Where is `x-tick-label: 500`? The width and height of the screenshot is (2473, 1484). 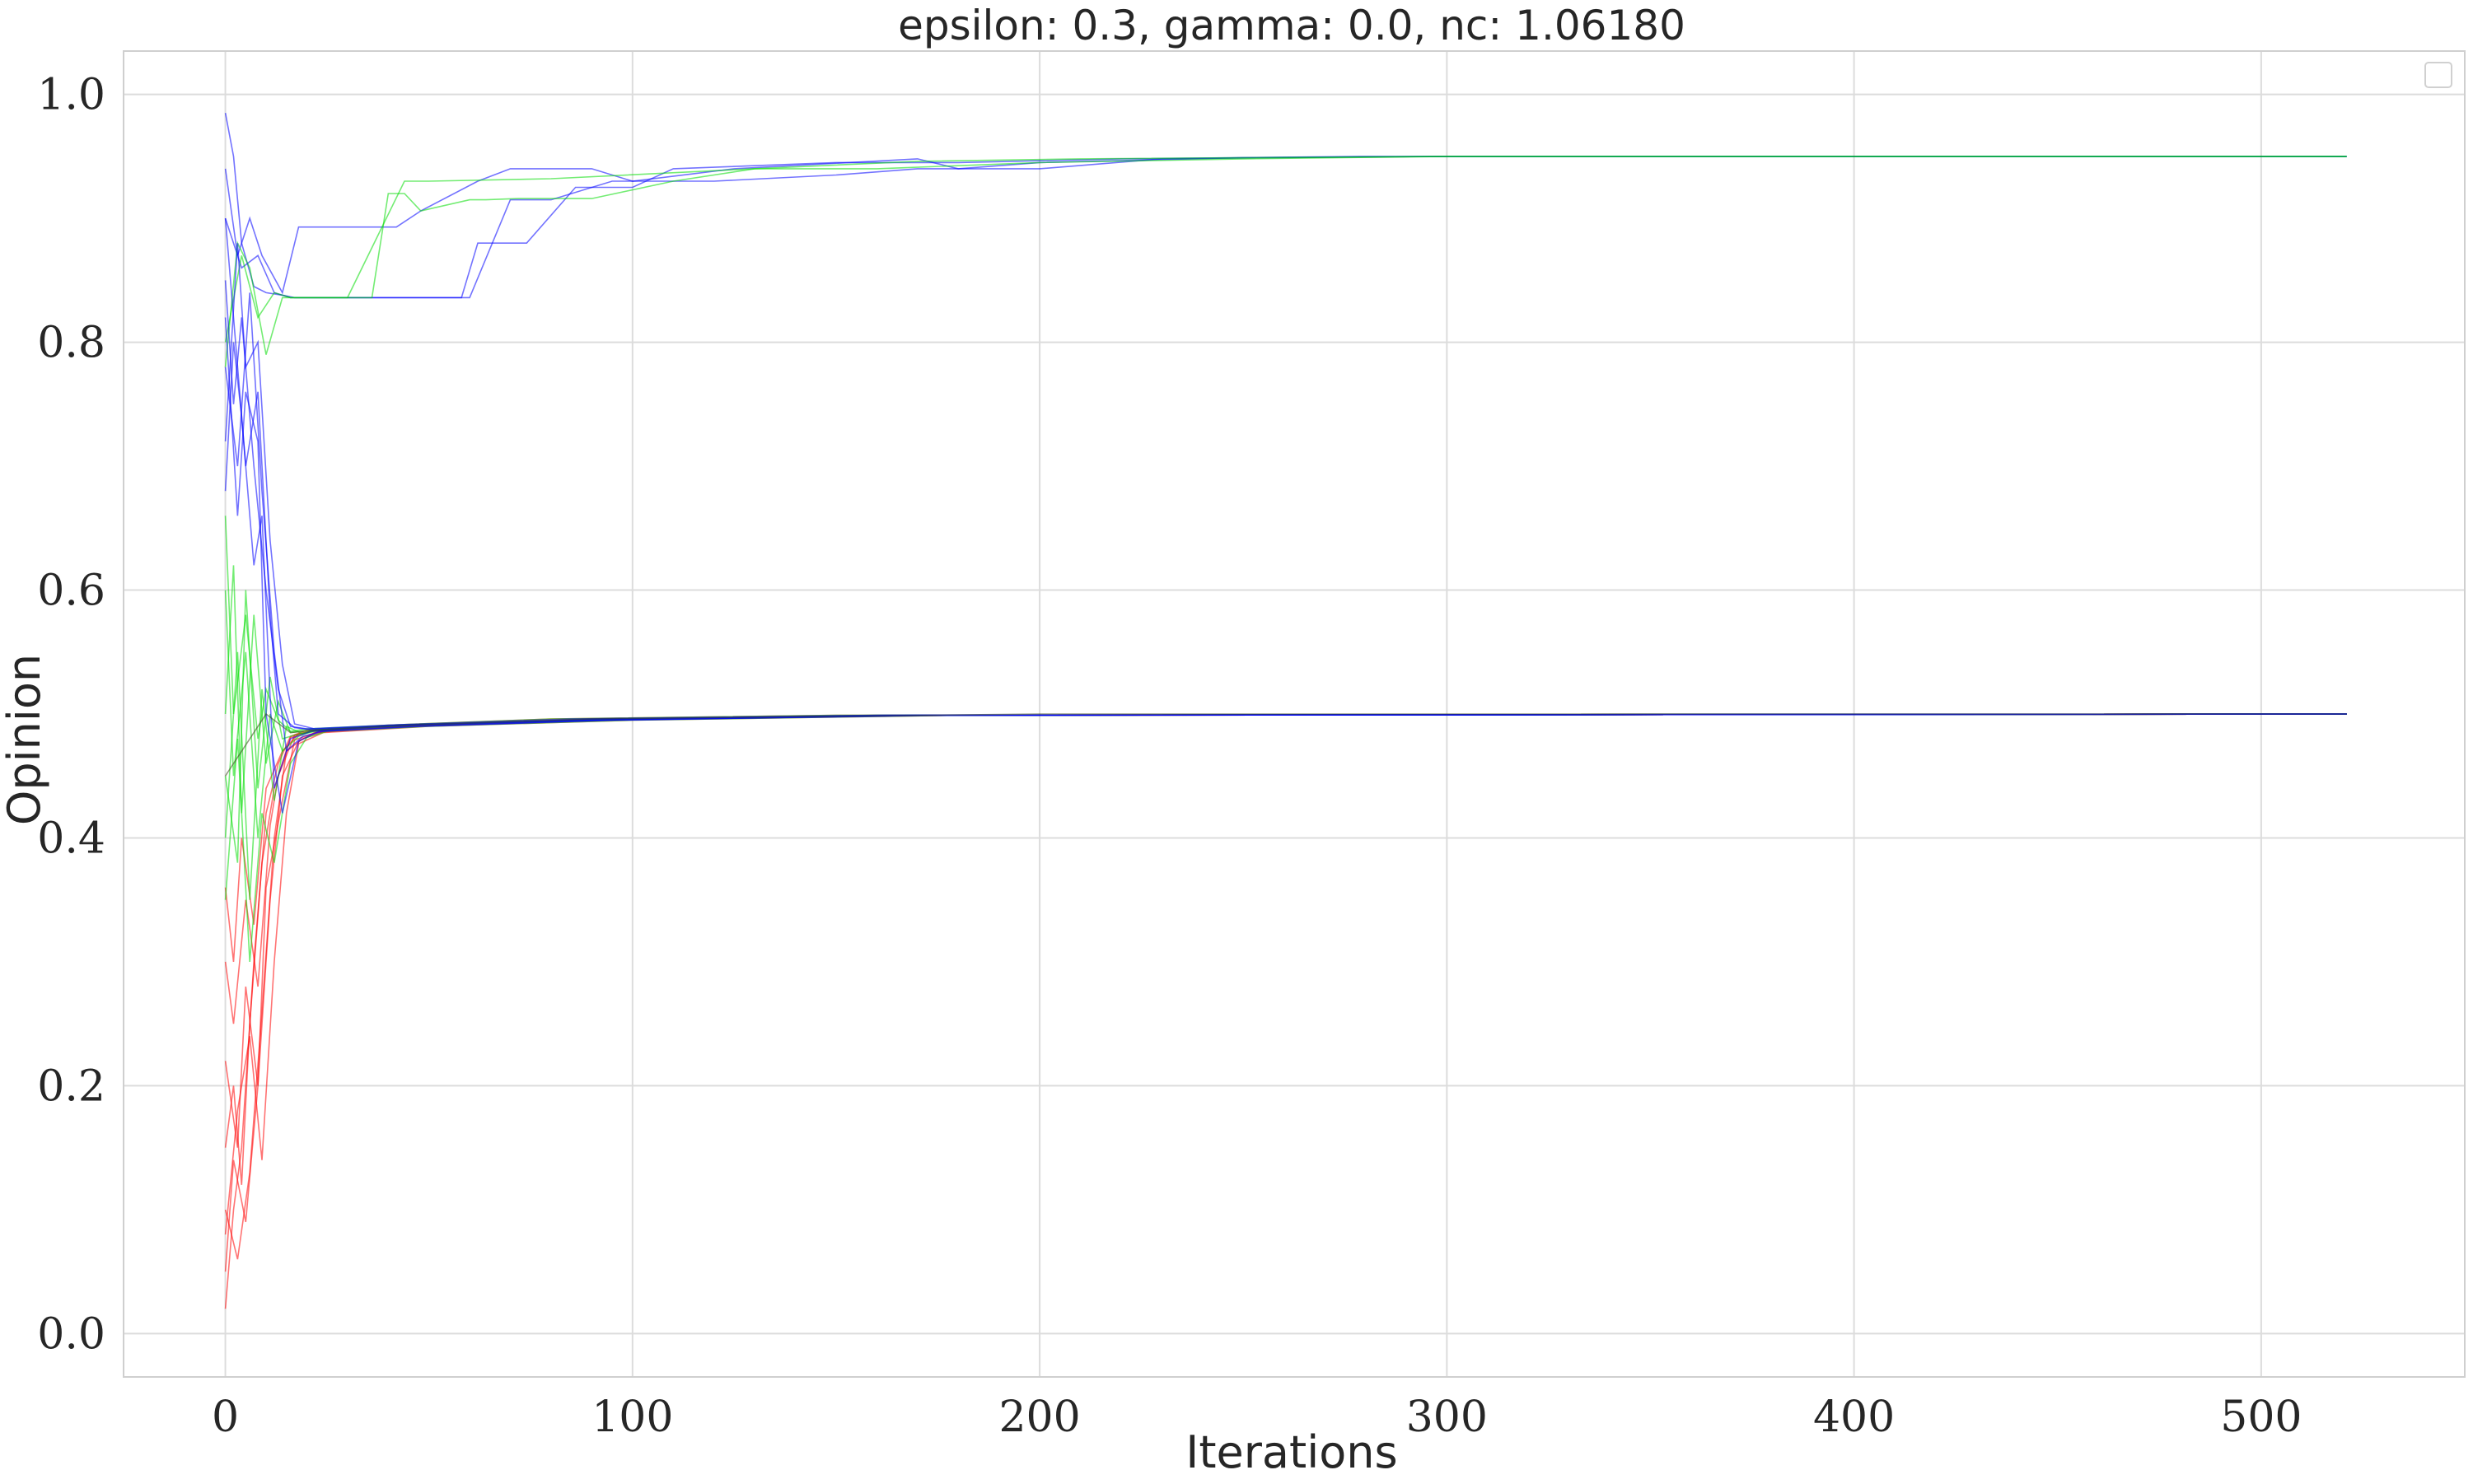 x-tick-label: 500 is located at coordinates (2261, 1417).